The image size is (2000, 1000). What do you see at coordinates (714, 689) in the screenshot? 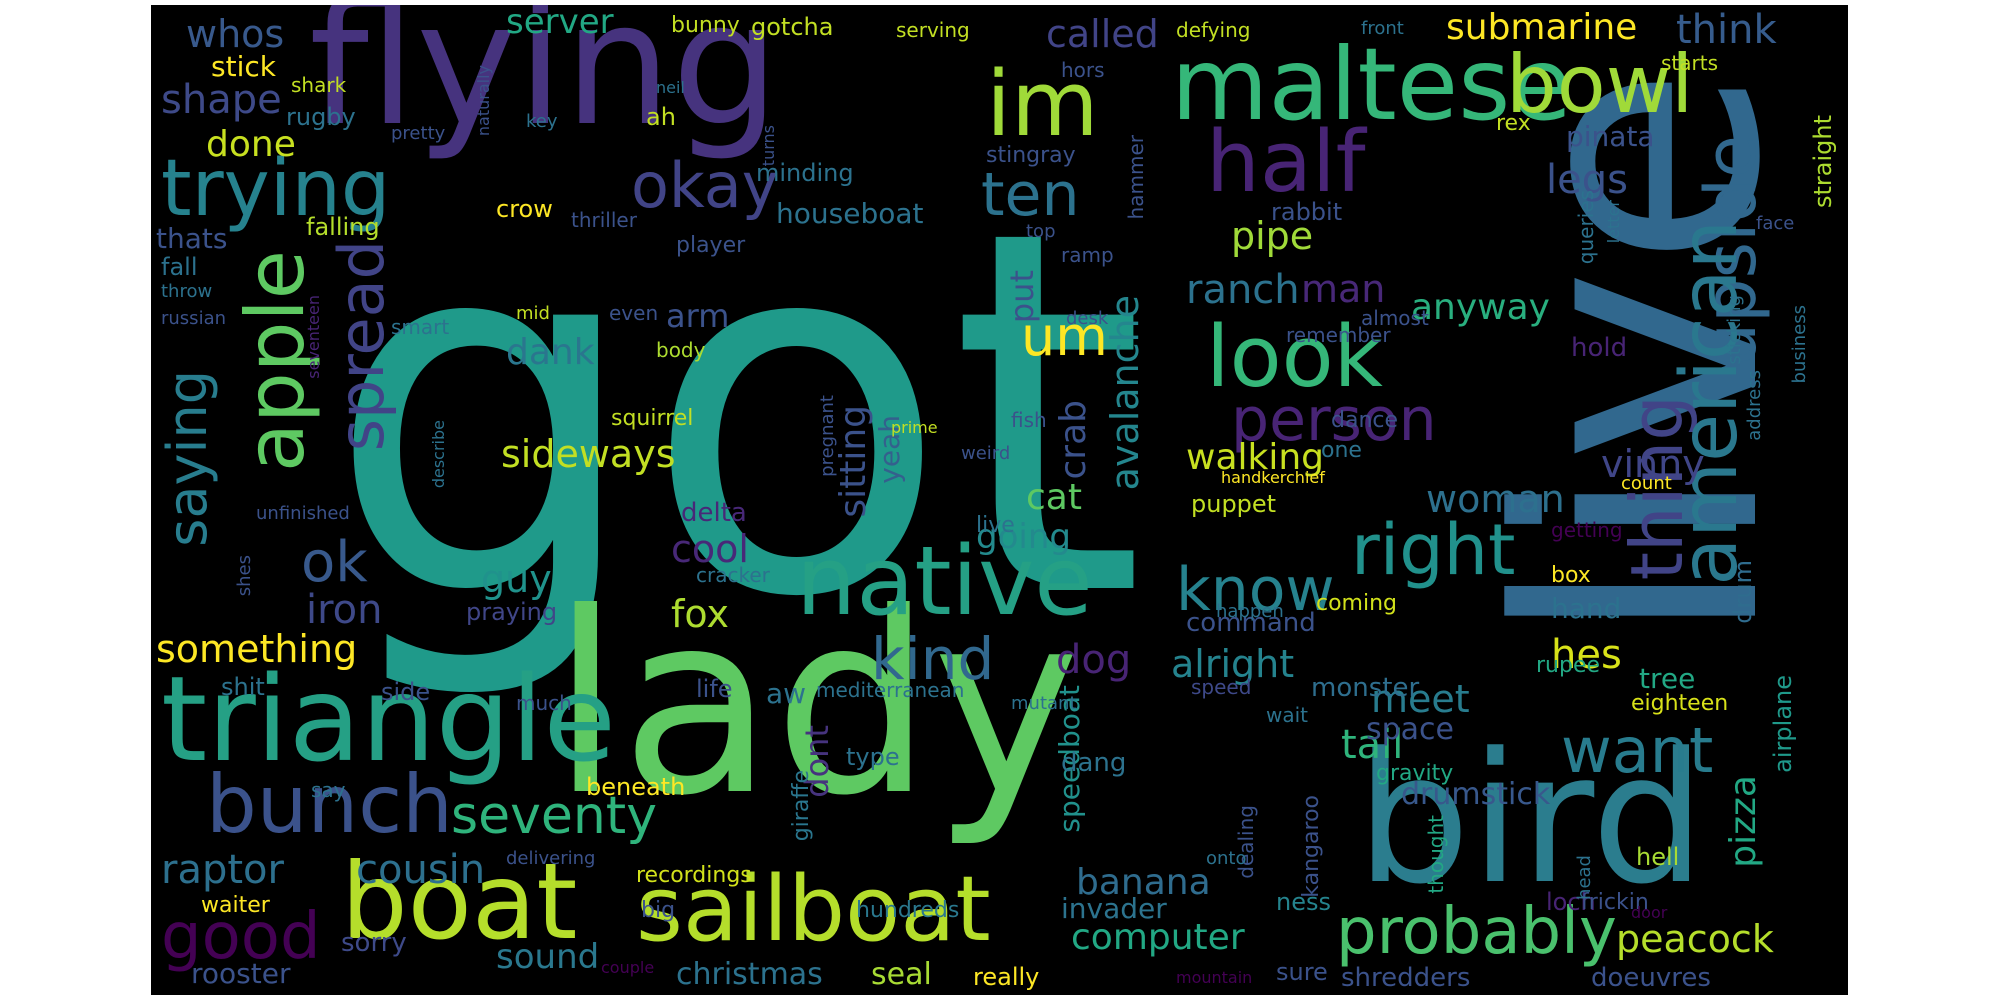
I see `word-life: life` at bounding box center [714, 689].